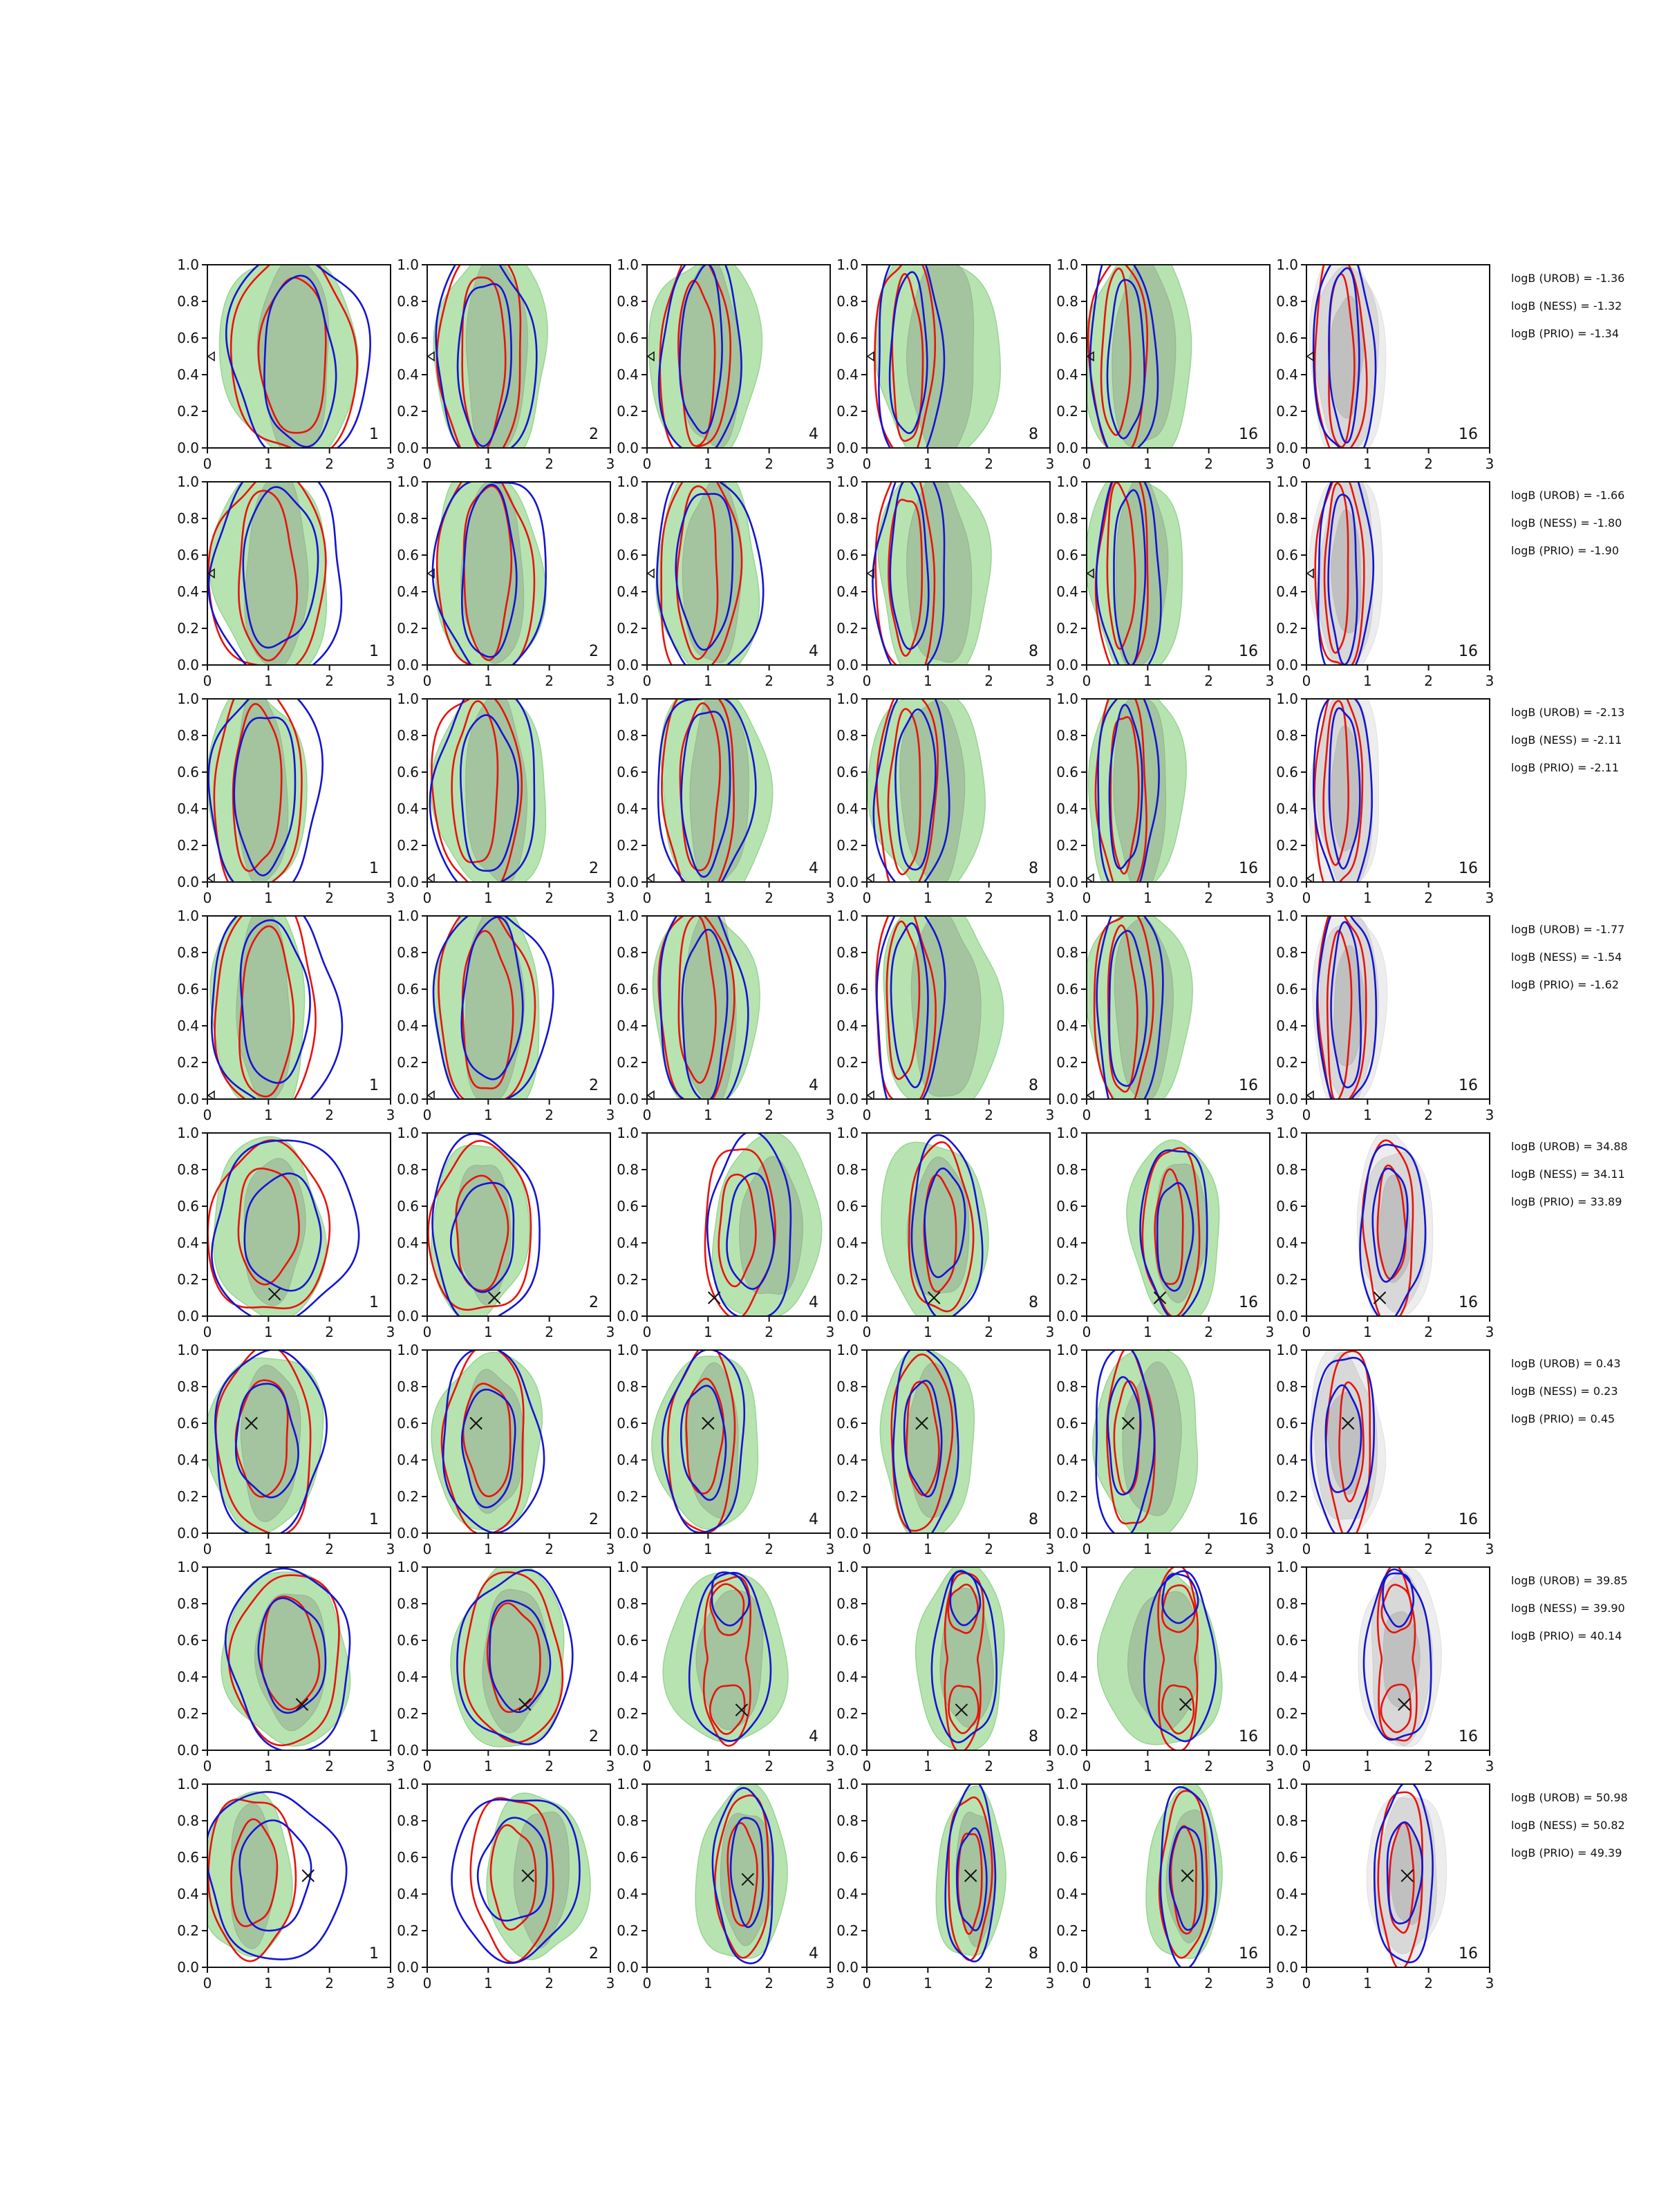 The width and height of the screenshot is (1659, 2212). Describe the element at coordinates (1350, 1007) in the screenshot. I see `gray-fill-region-level1` at that location.